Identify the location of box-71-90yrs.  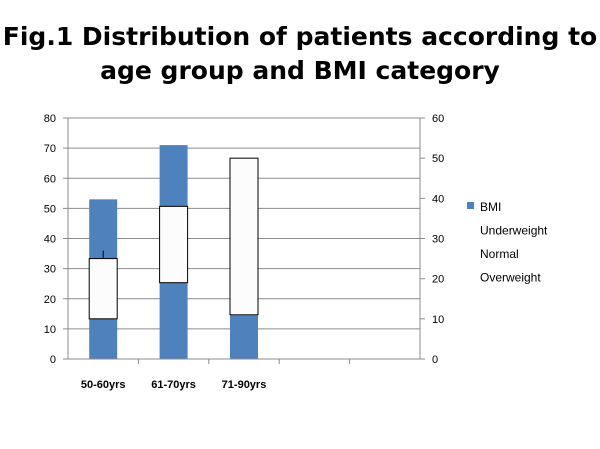
(244, 236).